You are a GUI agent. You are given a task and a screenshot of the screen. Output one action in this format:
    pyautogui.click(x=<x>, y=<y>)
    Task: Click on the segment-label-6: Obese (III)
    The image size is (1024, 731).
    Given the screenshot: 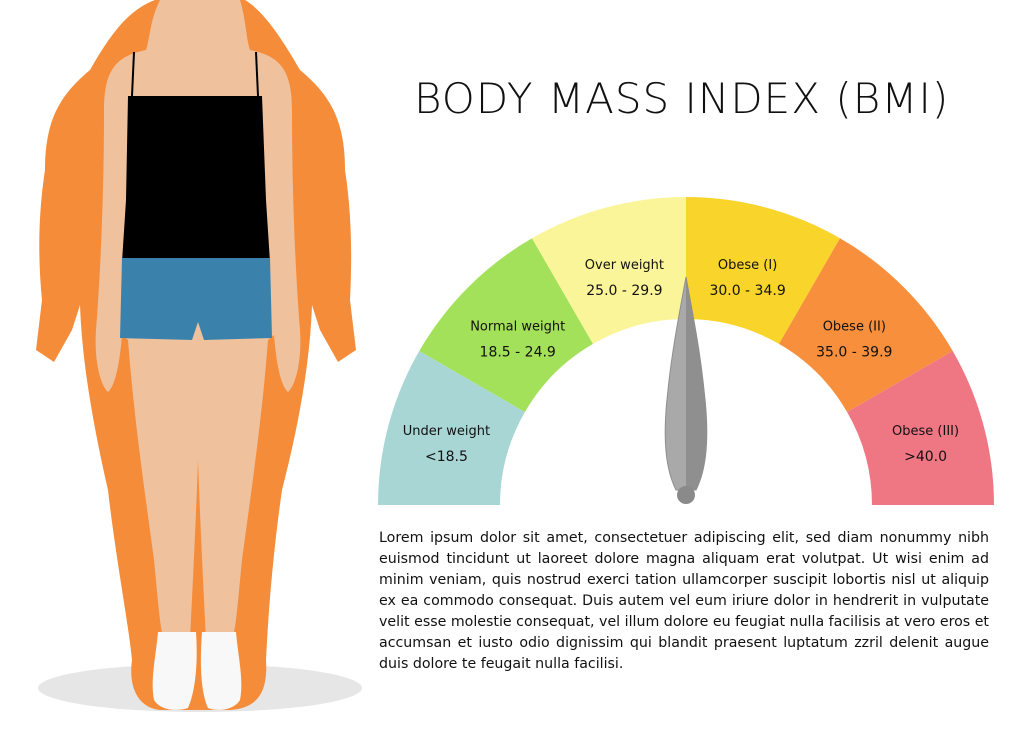 What is the action you would take?
    pyautogui.click(x=925, y=431)
    